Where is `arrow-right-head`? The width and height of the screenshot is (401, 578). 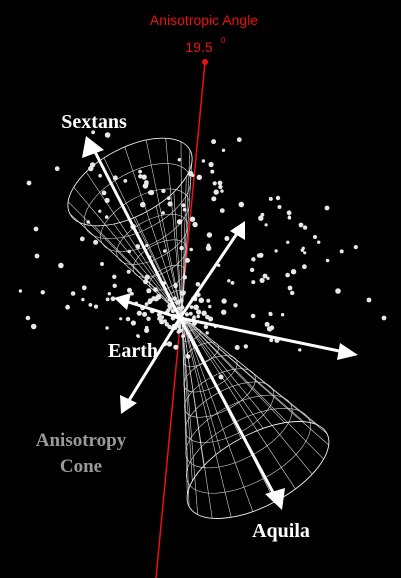 arrow-right-head is located at coordinates (347, 351).